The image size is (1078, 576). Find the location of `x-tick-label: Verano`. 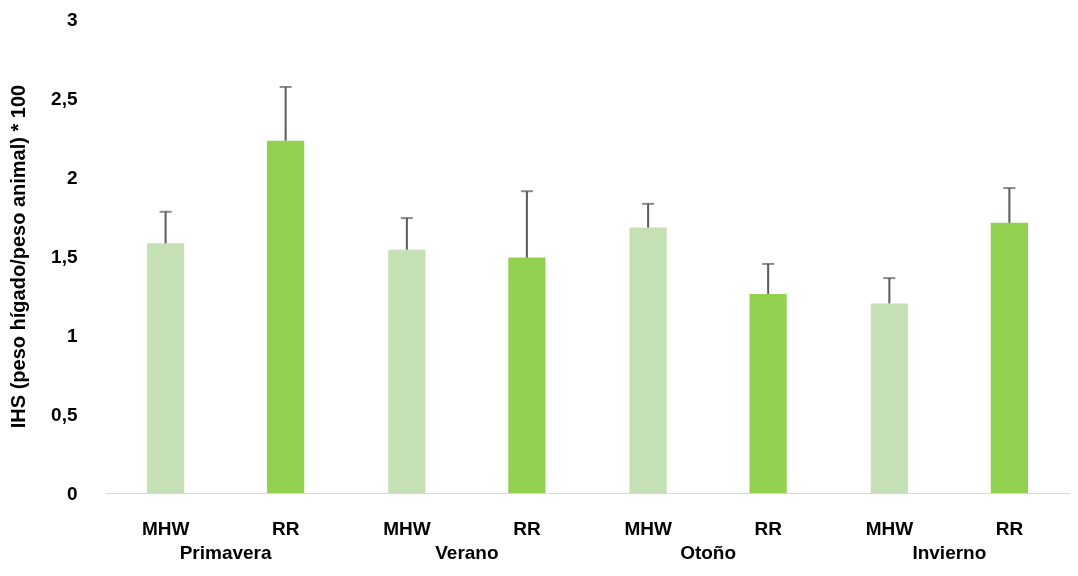

x-tick-label: Verano is located at coordinates (467, 552).